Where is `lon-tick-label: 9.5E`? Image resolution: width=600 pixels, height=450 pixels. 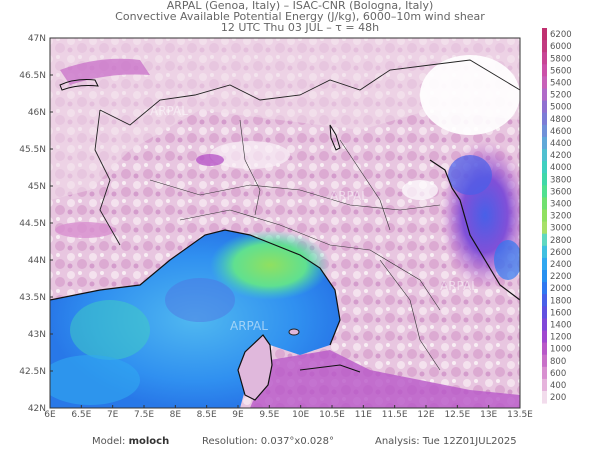 lon-tick-label: 9.5E is located at coordinates (269, 415).